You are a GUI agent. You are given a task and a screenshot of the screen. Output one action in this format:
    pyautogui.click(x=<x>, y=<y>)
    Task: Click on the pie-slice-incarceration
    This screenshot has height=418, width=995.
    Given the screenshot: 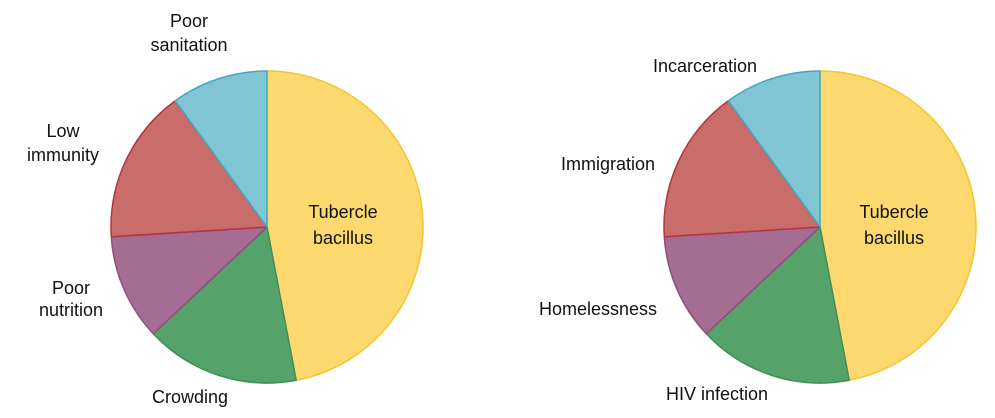 What is the action you would take?
    pyautogui.click(x=774, y=149)
    